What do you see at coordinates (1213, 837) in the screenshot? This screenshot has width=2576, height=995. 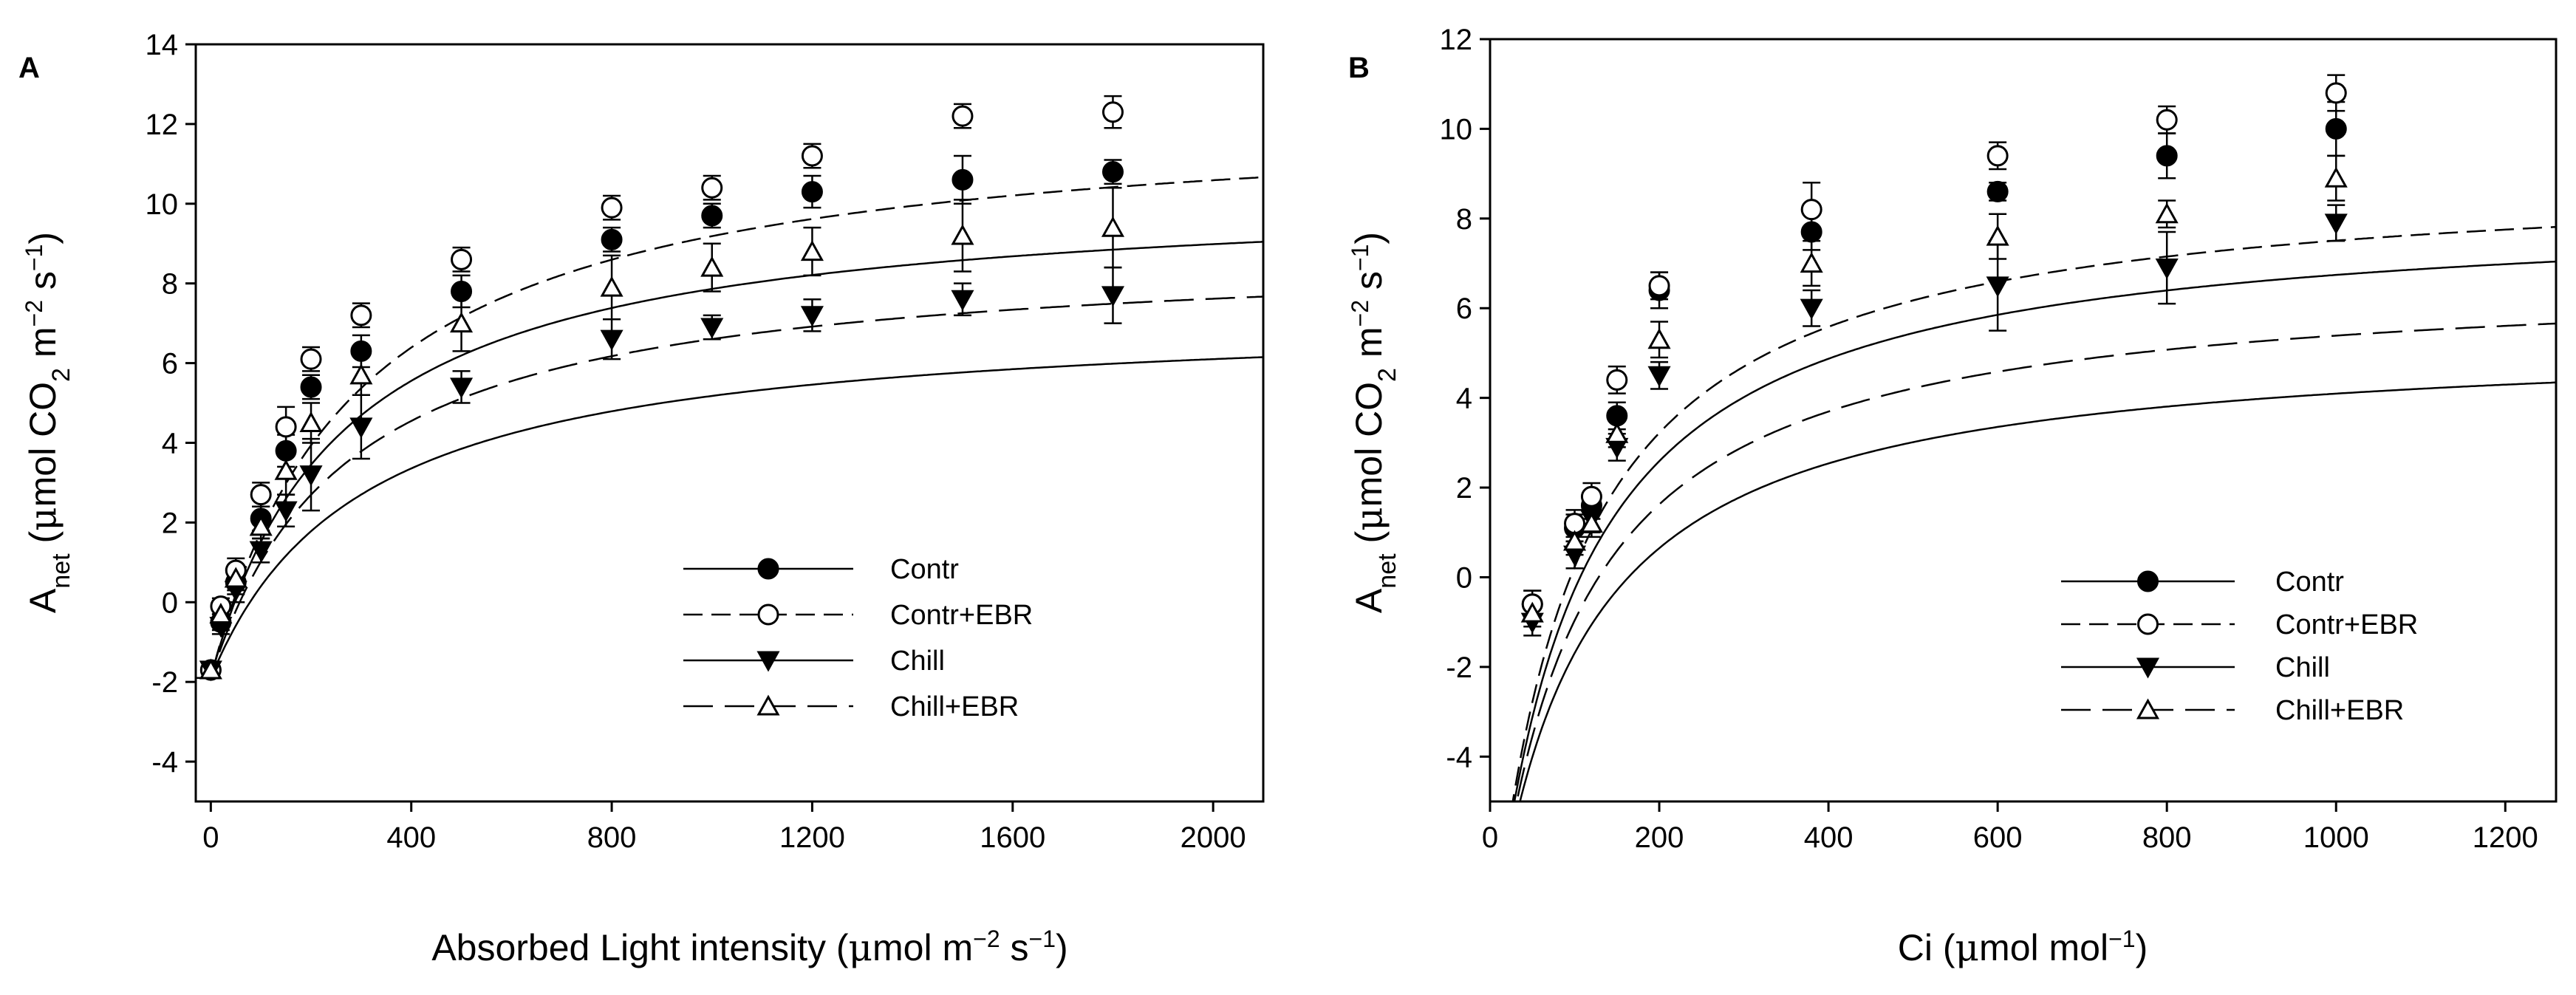 I see `panel-a-x-tick-label: 2000` at bounding box center [1213, 837].